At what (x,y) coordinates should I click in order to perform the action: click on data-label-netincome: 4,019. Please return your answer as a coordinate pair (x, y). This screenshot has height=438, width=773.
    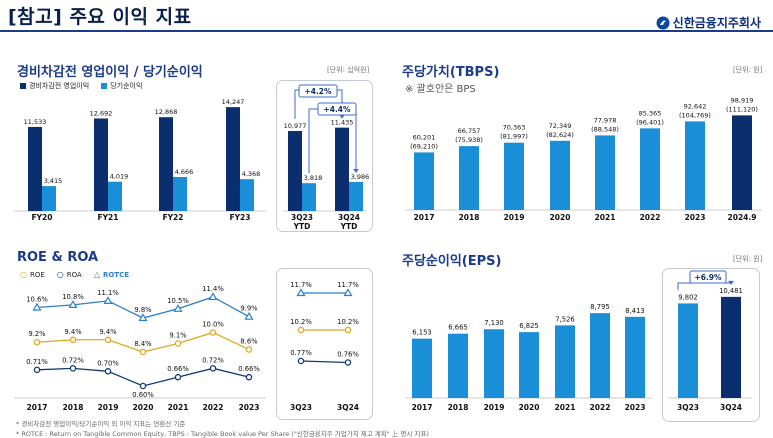
    Looking at the image, I should click on (119, 177).